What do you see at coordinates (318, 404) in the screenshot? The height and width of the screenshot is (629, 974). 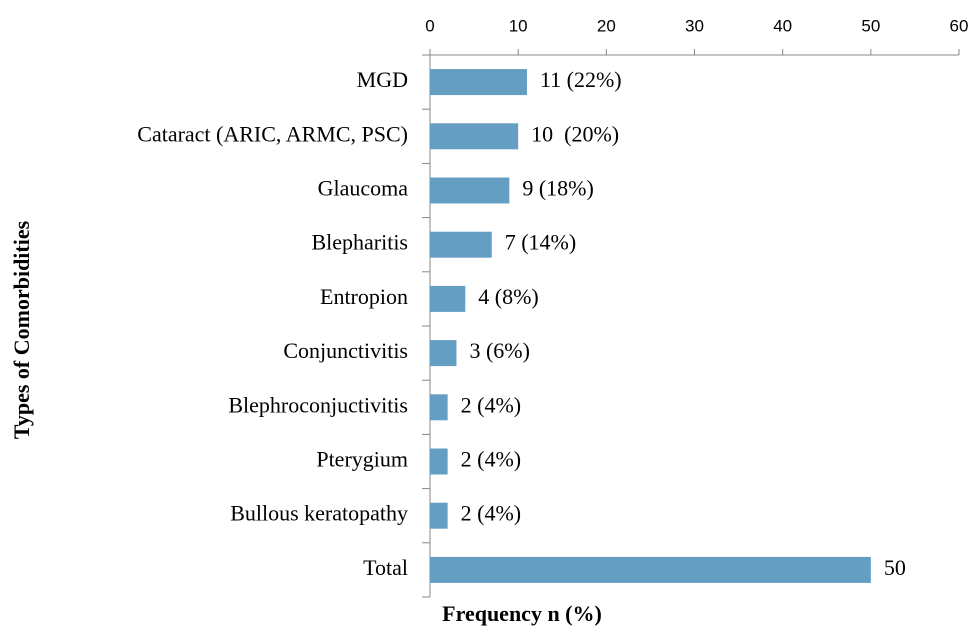 I see `category-label: Blephroconjuctivitis` at bounding box center [318, 404].